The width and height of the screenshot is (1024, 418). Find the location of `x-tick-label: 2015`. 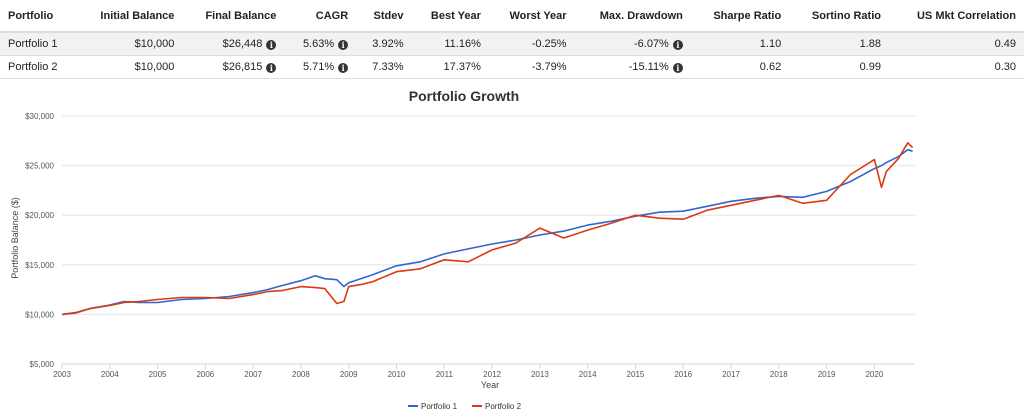

x-tick-label: 2015 is located at coordinates (636, 374).